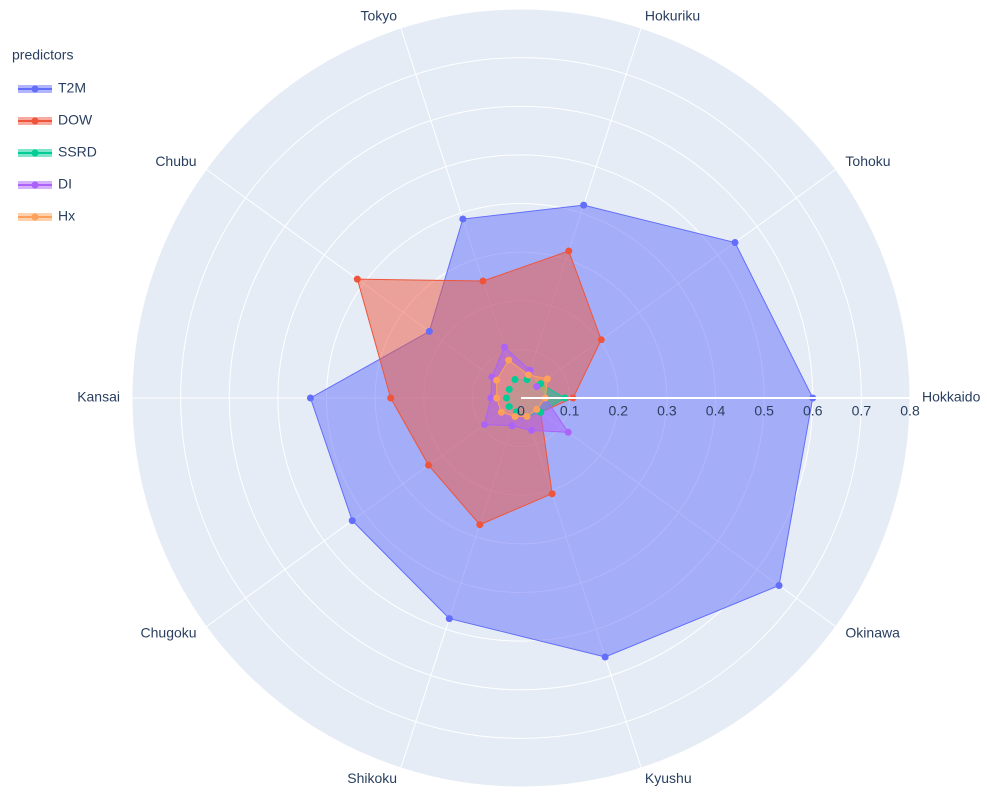 The image size is (987, 799). Describe the element at coordinates (372, 778) in the screenshot. I see `category-label: Shikoku` at that location.